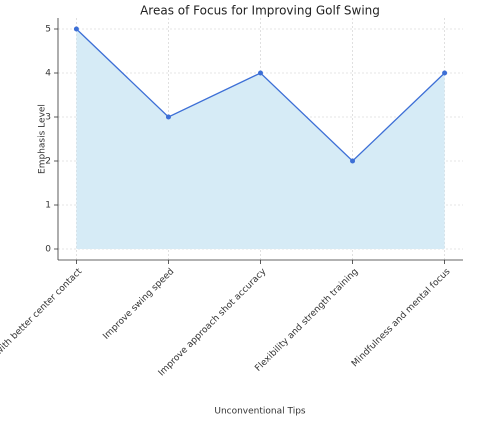 Image resolution: width=500 pixels, height=423 pixels. What do you see at coordinates (48, 250) in the screenshot?
I see `y-tick-label: 0` at bounding box center [48, 250].